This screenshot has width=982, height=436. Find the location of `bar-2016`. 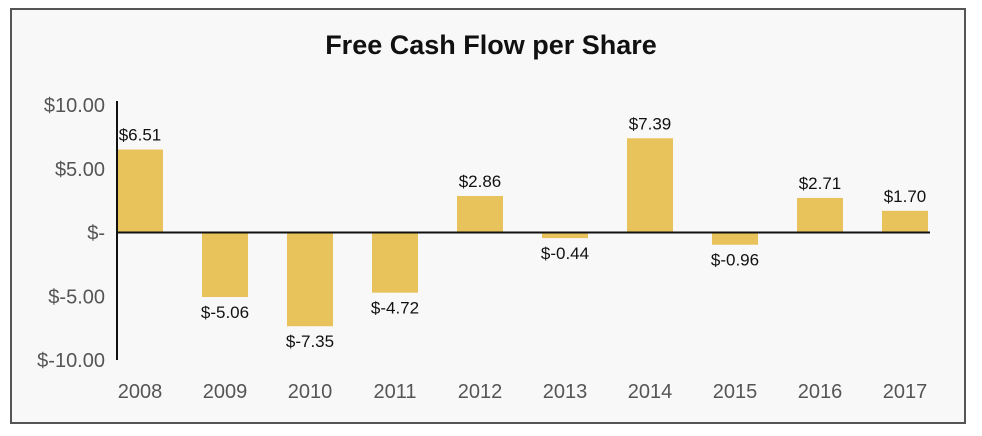

bar-2016 is located at coordinates (820, 215).